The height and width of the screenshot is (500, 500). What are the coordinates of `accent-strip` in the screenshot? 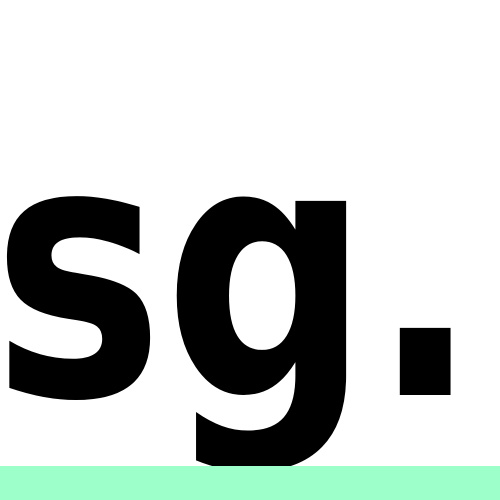 It's located at (250, 483).